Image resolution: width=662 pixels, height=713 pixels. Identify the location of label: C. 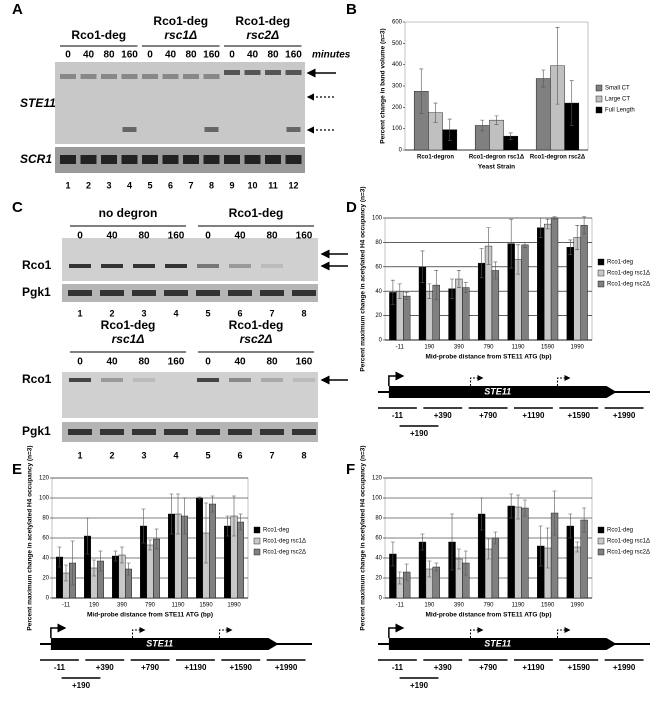
(17, 207).